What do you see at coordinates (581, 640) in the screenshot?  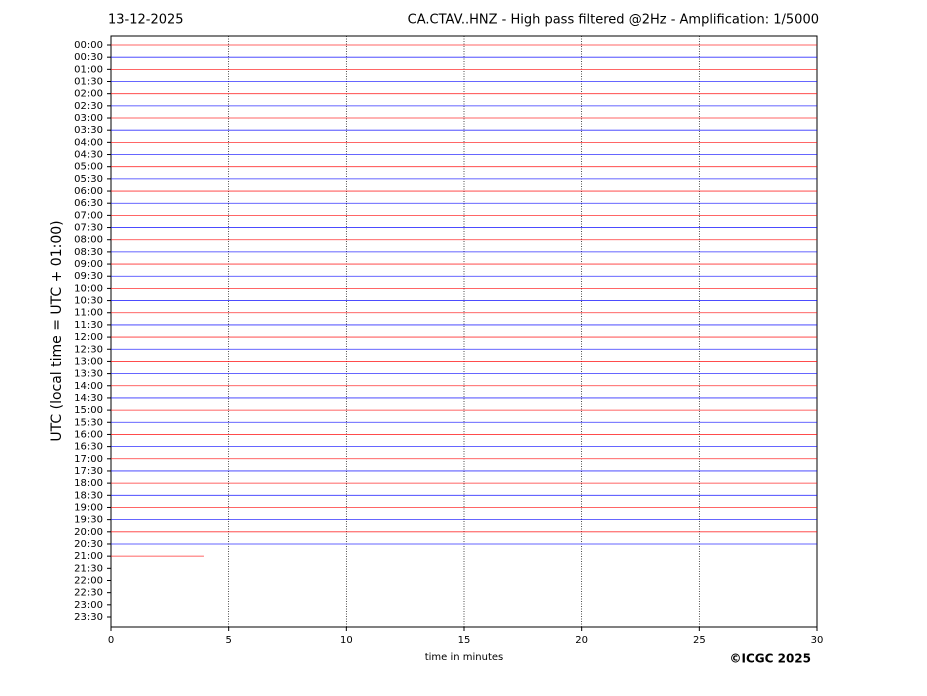 I see `x-tick-label: 20` at bounding box center [581, 640].